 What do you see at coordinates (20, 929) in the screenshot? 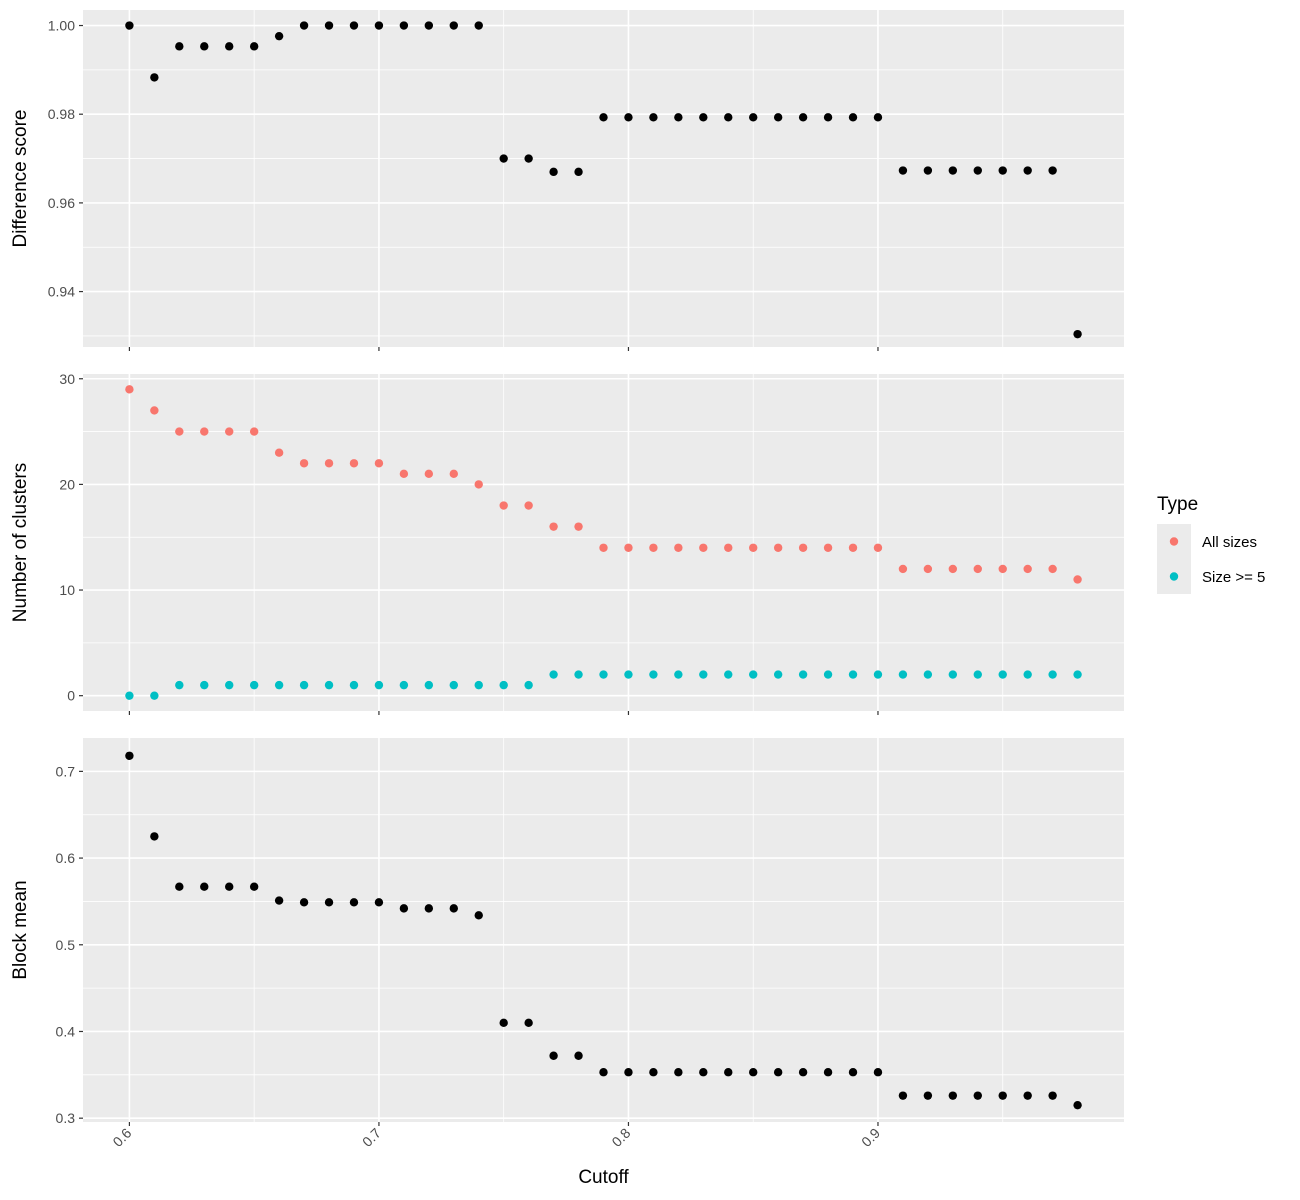
I see `y-axis-title: Block mean` at bounding box center [20, 929].